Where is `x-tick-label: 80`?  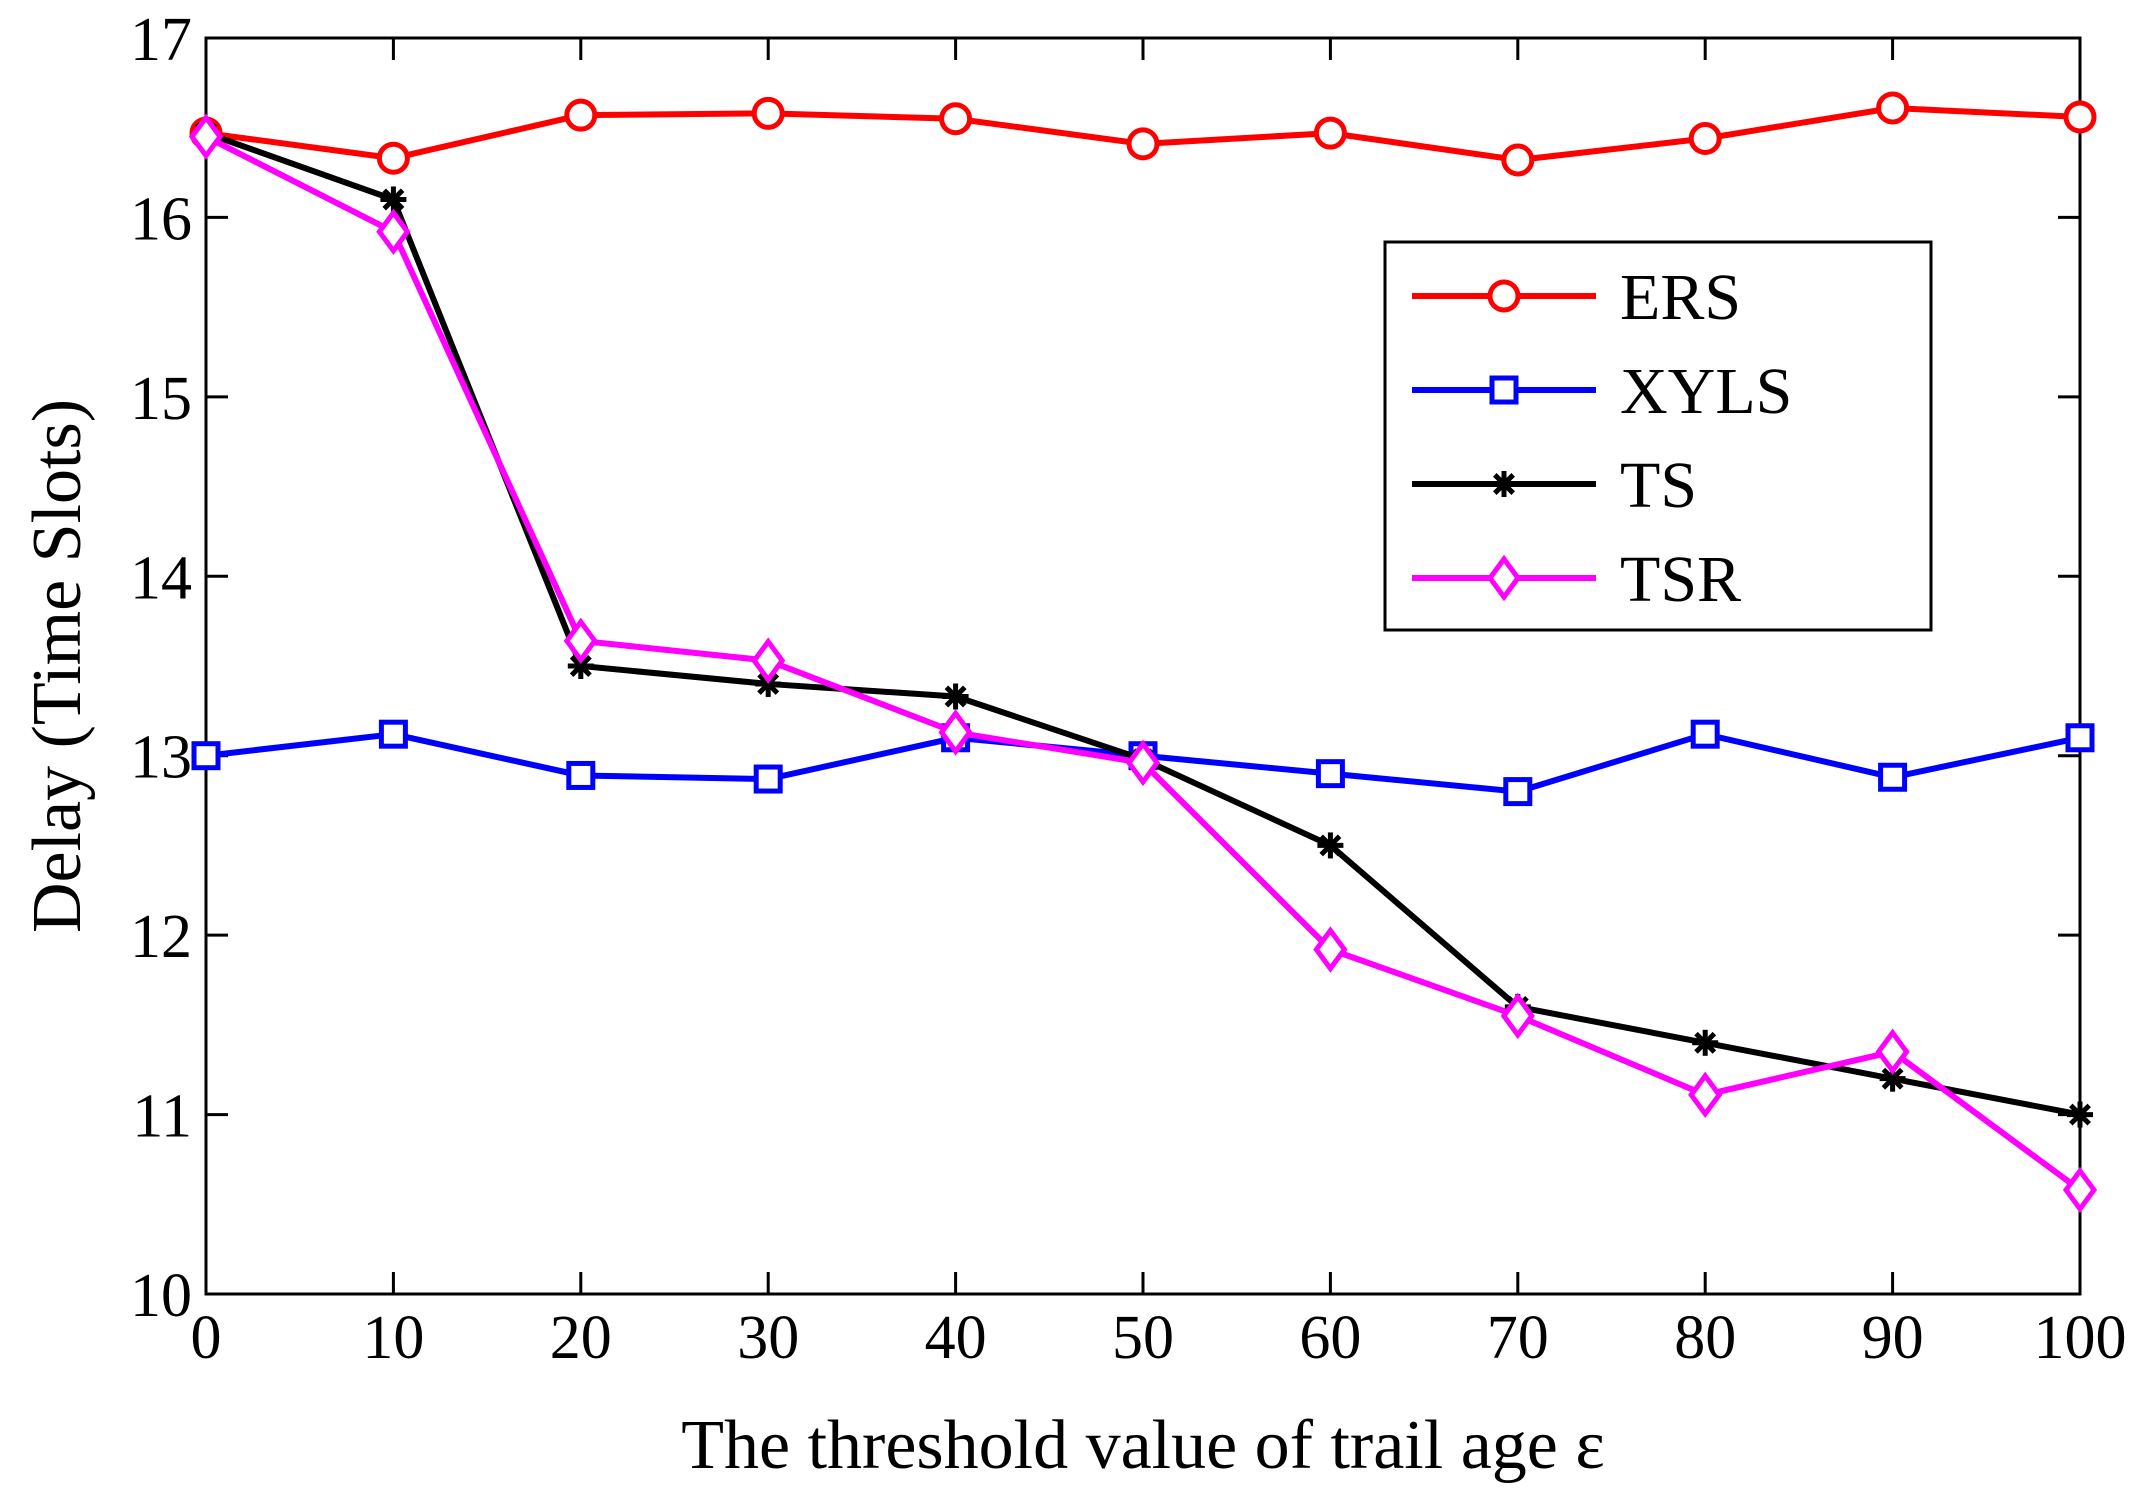 x-tick-label: 80 is located at coordinates (1705, 1338).